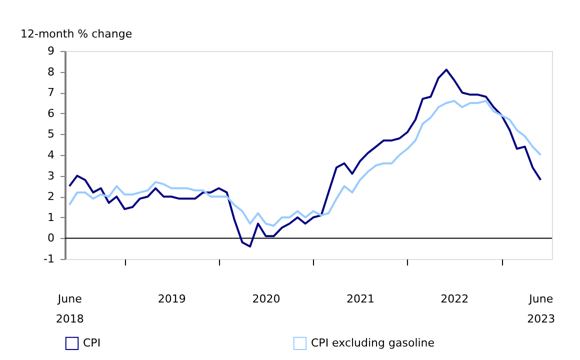  I want to click on x-tick-label: 2021, so click(360, 299).